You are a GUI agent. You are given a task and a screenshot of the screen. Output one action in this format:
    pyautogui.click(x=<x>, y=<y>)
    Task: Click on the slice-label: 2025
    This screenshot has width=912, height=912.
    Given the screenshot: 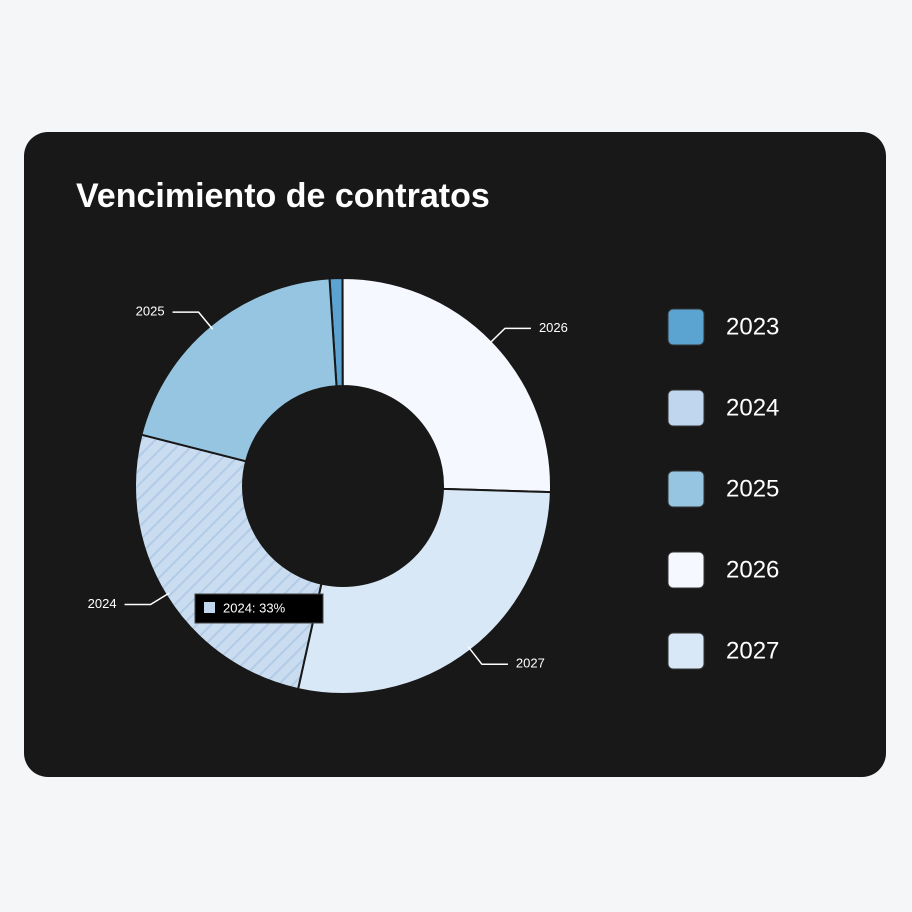 What is the action you would take?
    pyautogui.click(x=150, y=311)
    